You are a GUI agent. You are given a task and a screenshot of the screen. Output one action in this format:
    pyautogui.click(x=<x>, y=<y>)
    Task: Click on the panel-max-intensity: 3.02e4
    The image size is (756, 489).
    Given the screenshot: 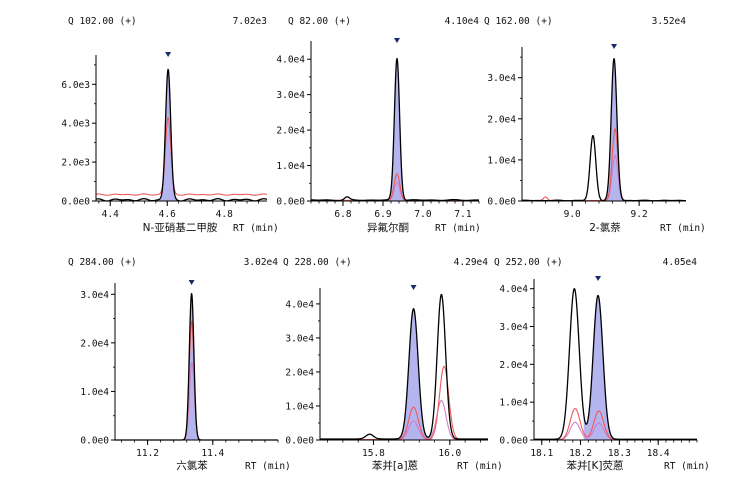 What is the action you would take?
    pyautogui.click(x=261, y=262)
    